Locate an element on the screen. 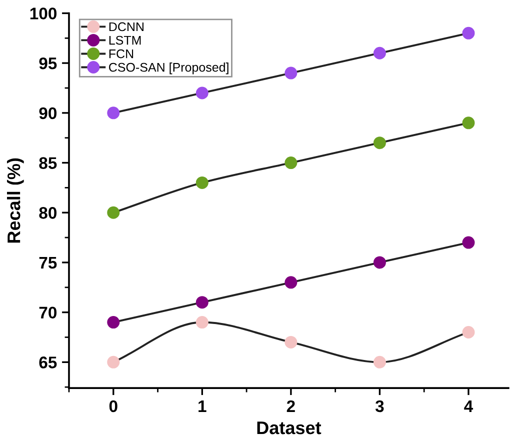 The width and height of the screenshot is (511, 441). y-tick-label: 65 is located at coordinates (48, 362).